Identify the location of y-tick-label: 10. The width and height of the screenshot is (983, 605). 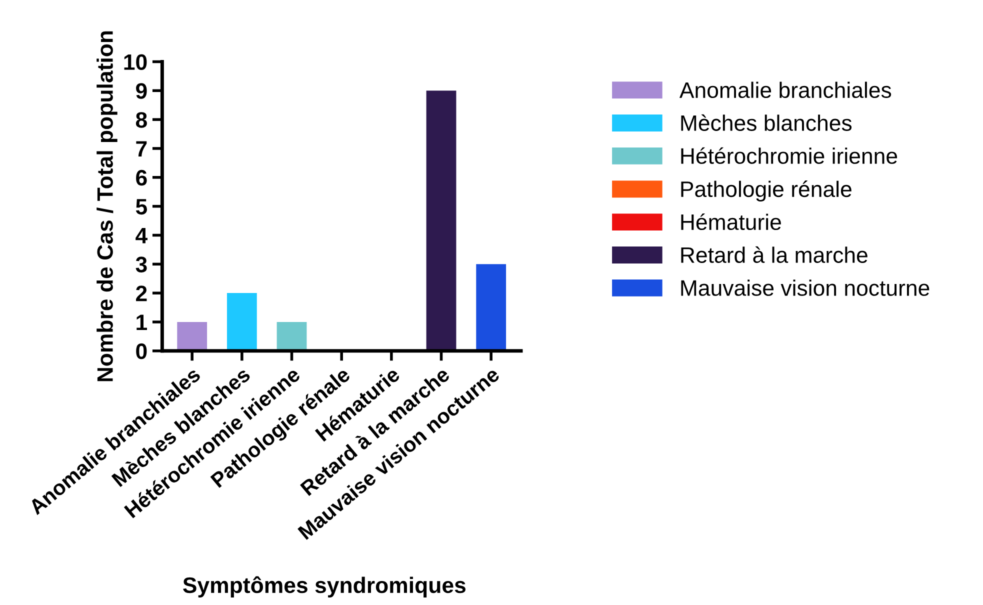
(135, 62).